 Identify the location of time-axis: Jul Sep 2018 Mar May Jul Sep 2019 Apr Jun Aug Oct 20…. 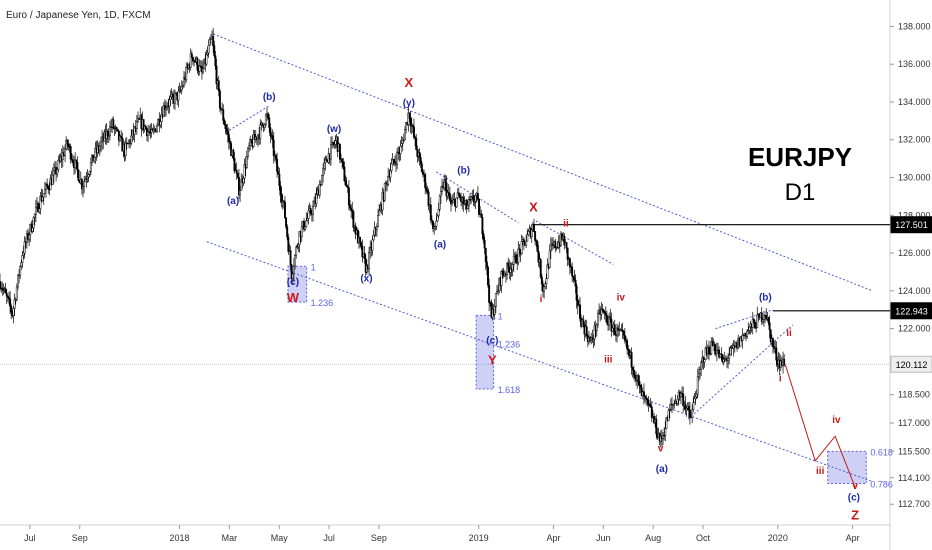
(442, 534).